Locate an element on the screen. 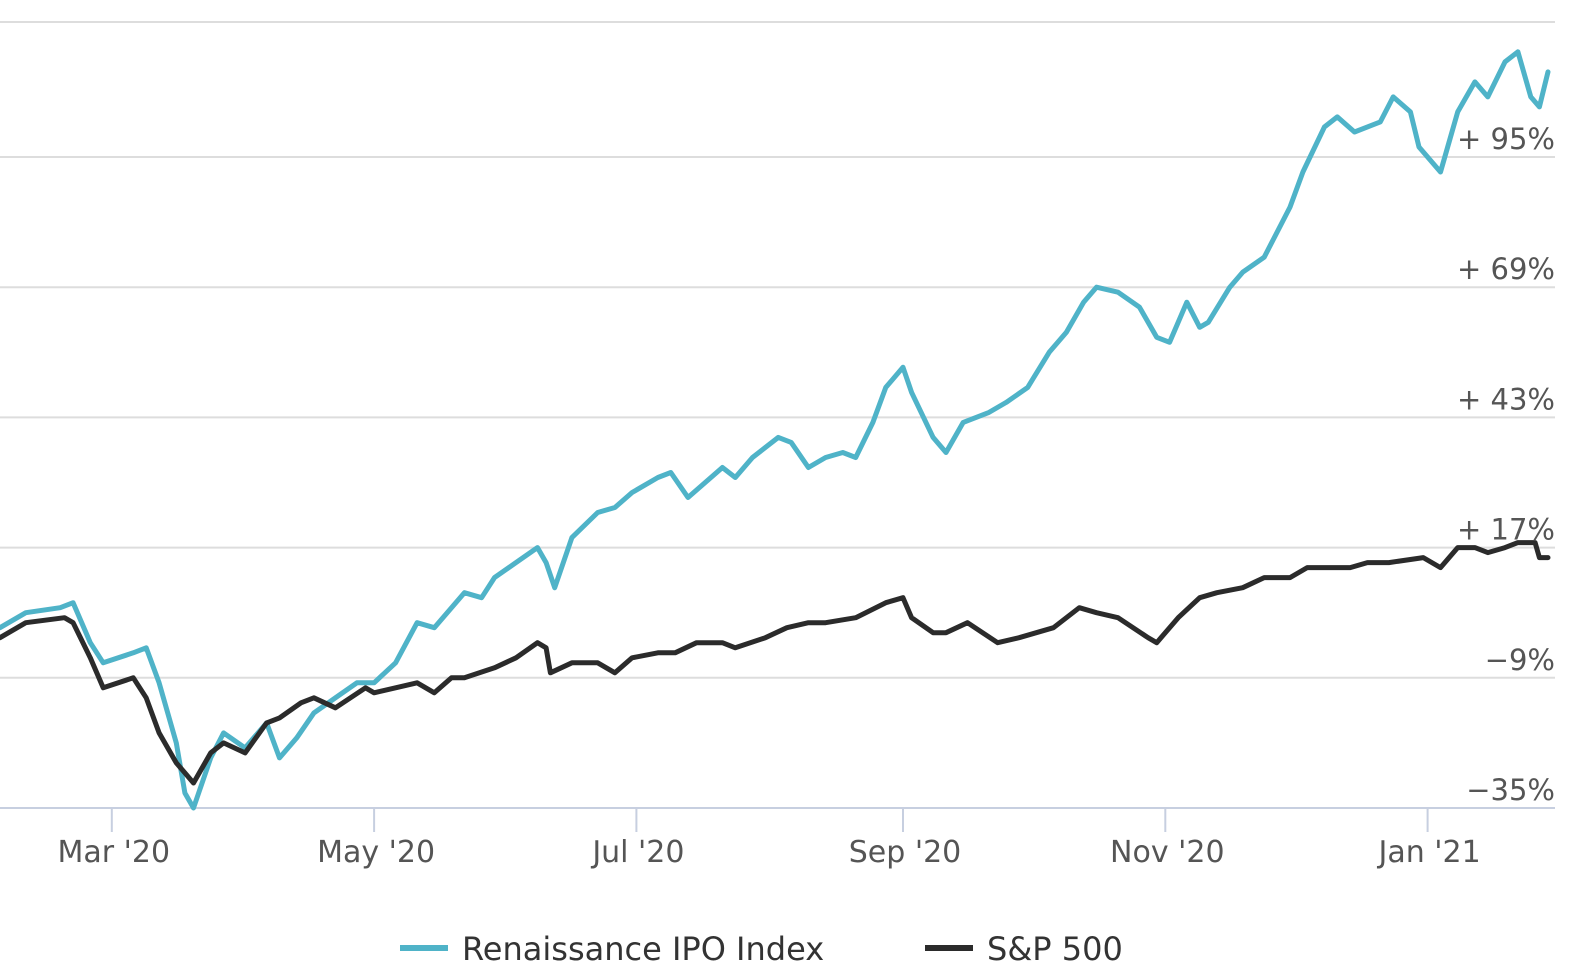  y-tick-label: + 95% is located at coordinates (1506, 139).